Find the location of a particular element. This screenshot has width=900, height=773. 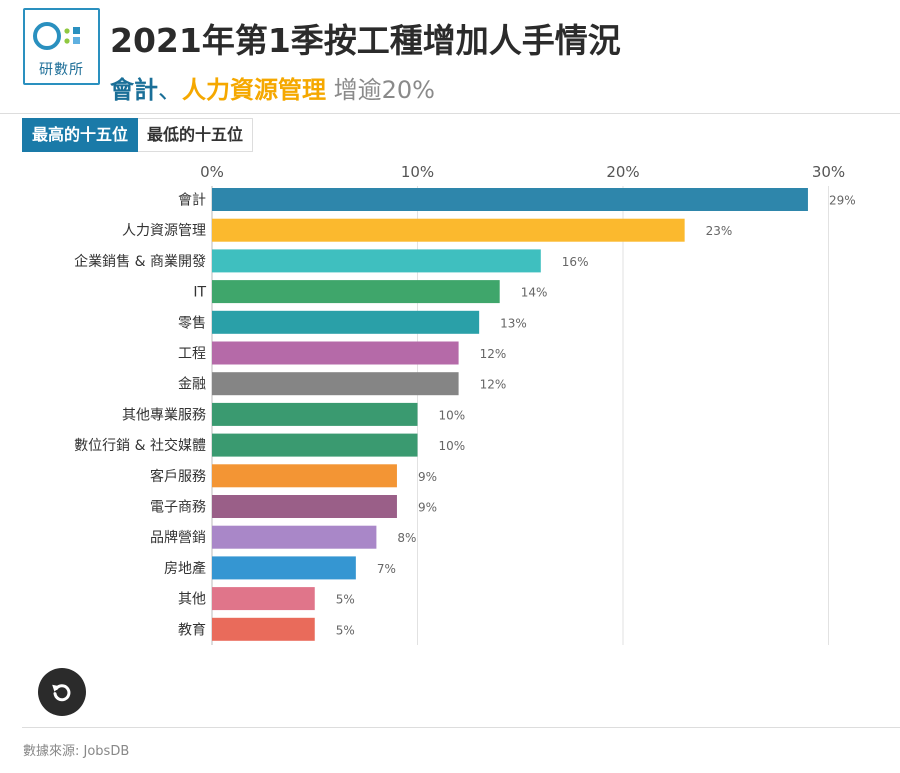

category-label: 品牌營銷 is located at coordinates (178, 537).